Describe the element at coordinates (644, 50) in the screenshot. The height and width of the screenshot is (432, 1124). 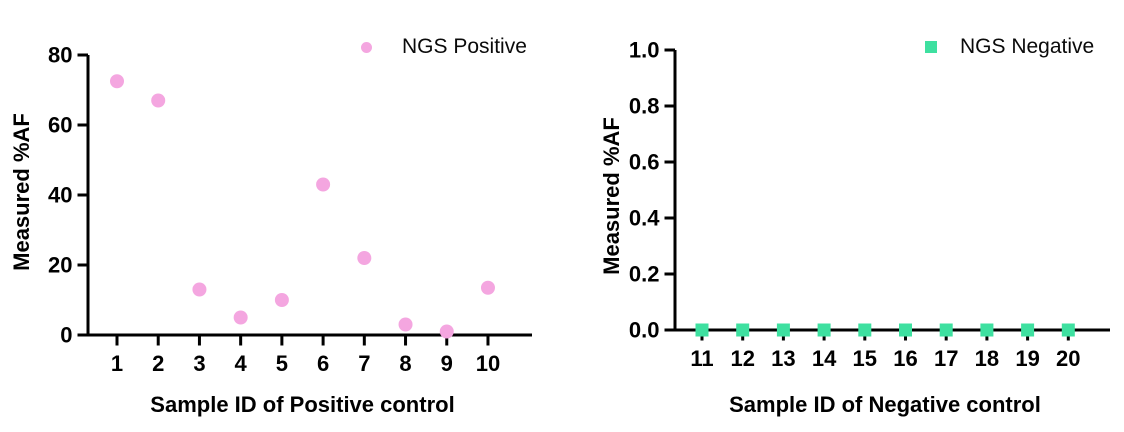
I see `y-tick-label: 1.0` at that location.